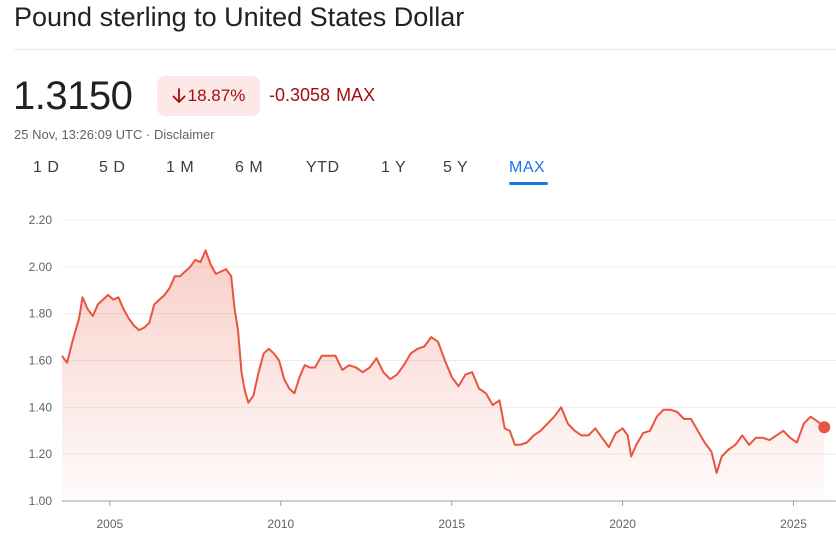 Image resolution: width=836 pixels, height=545 pixels. What do you see at coordinates (824, 427) in the screenshot?
I see `last-price-point` at bounding box center [824, 427].